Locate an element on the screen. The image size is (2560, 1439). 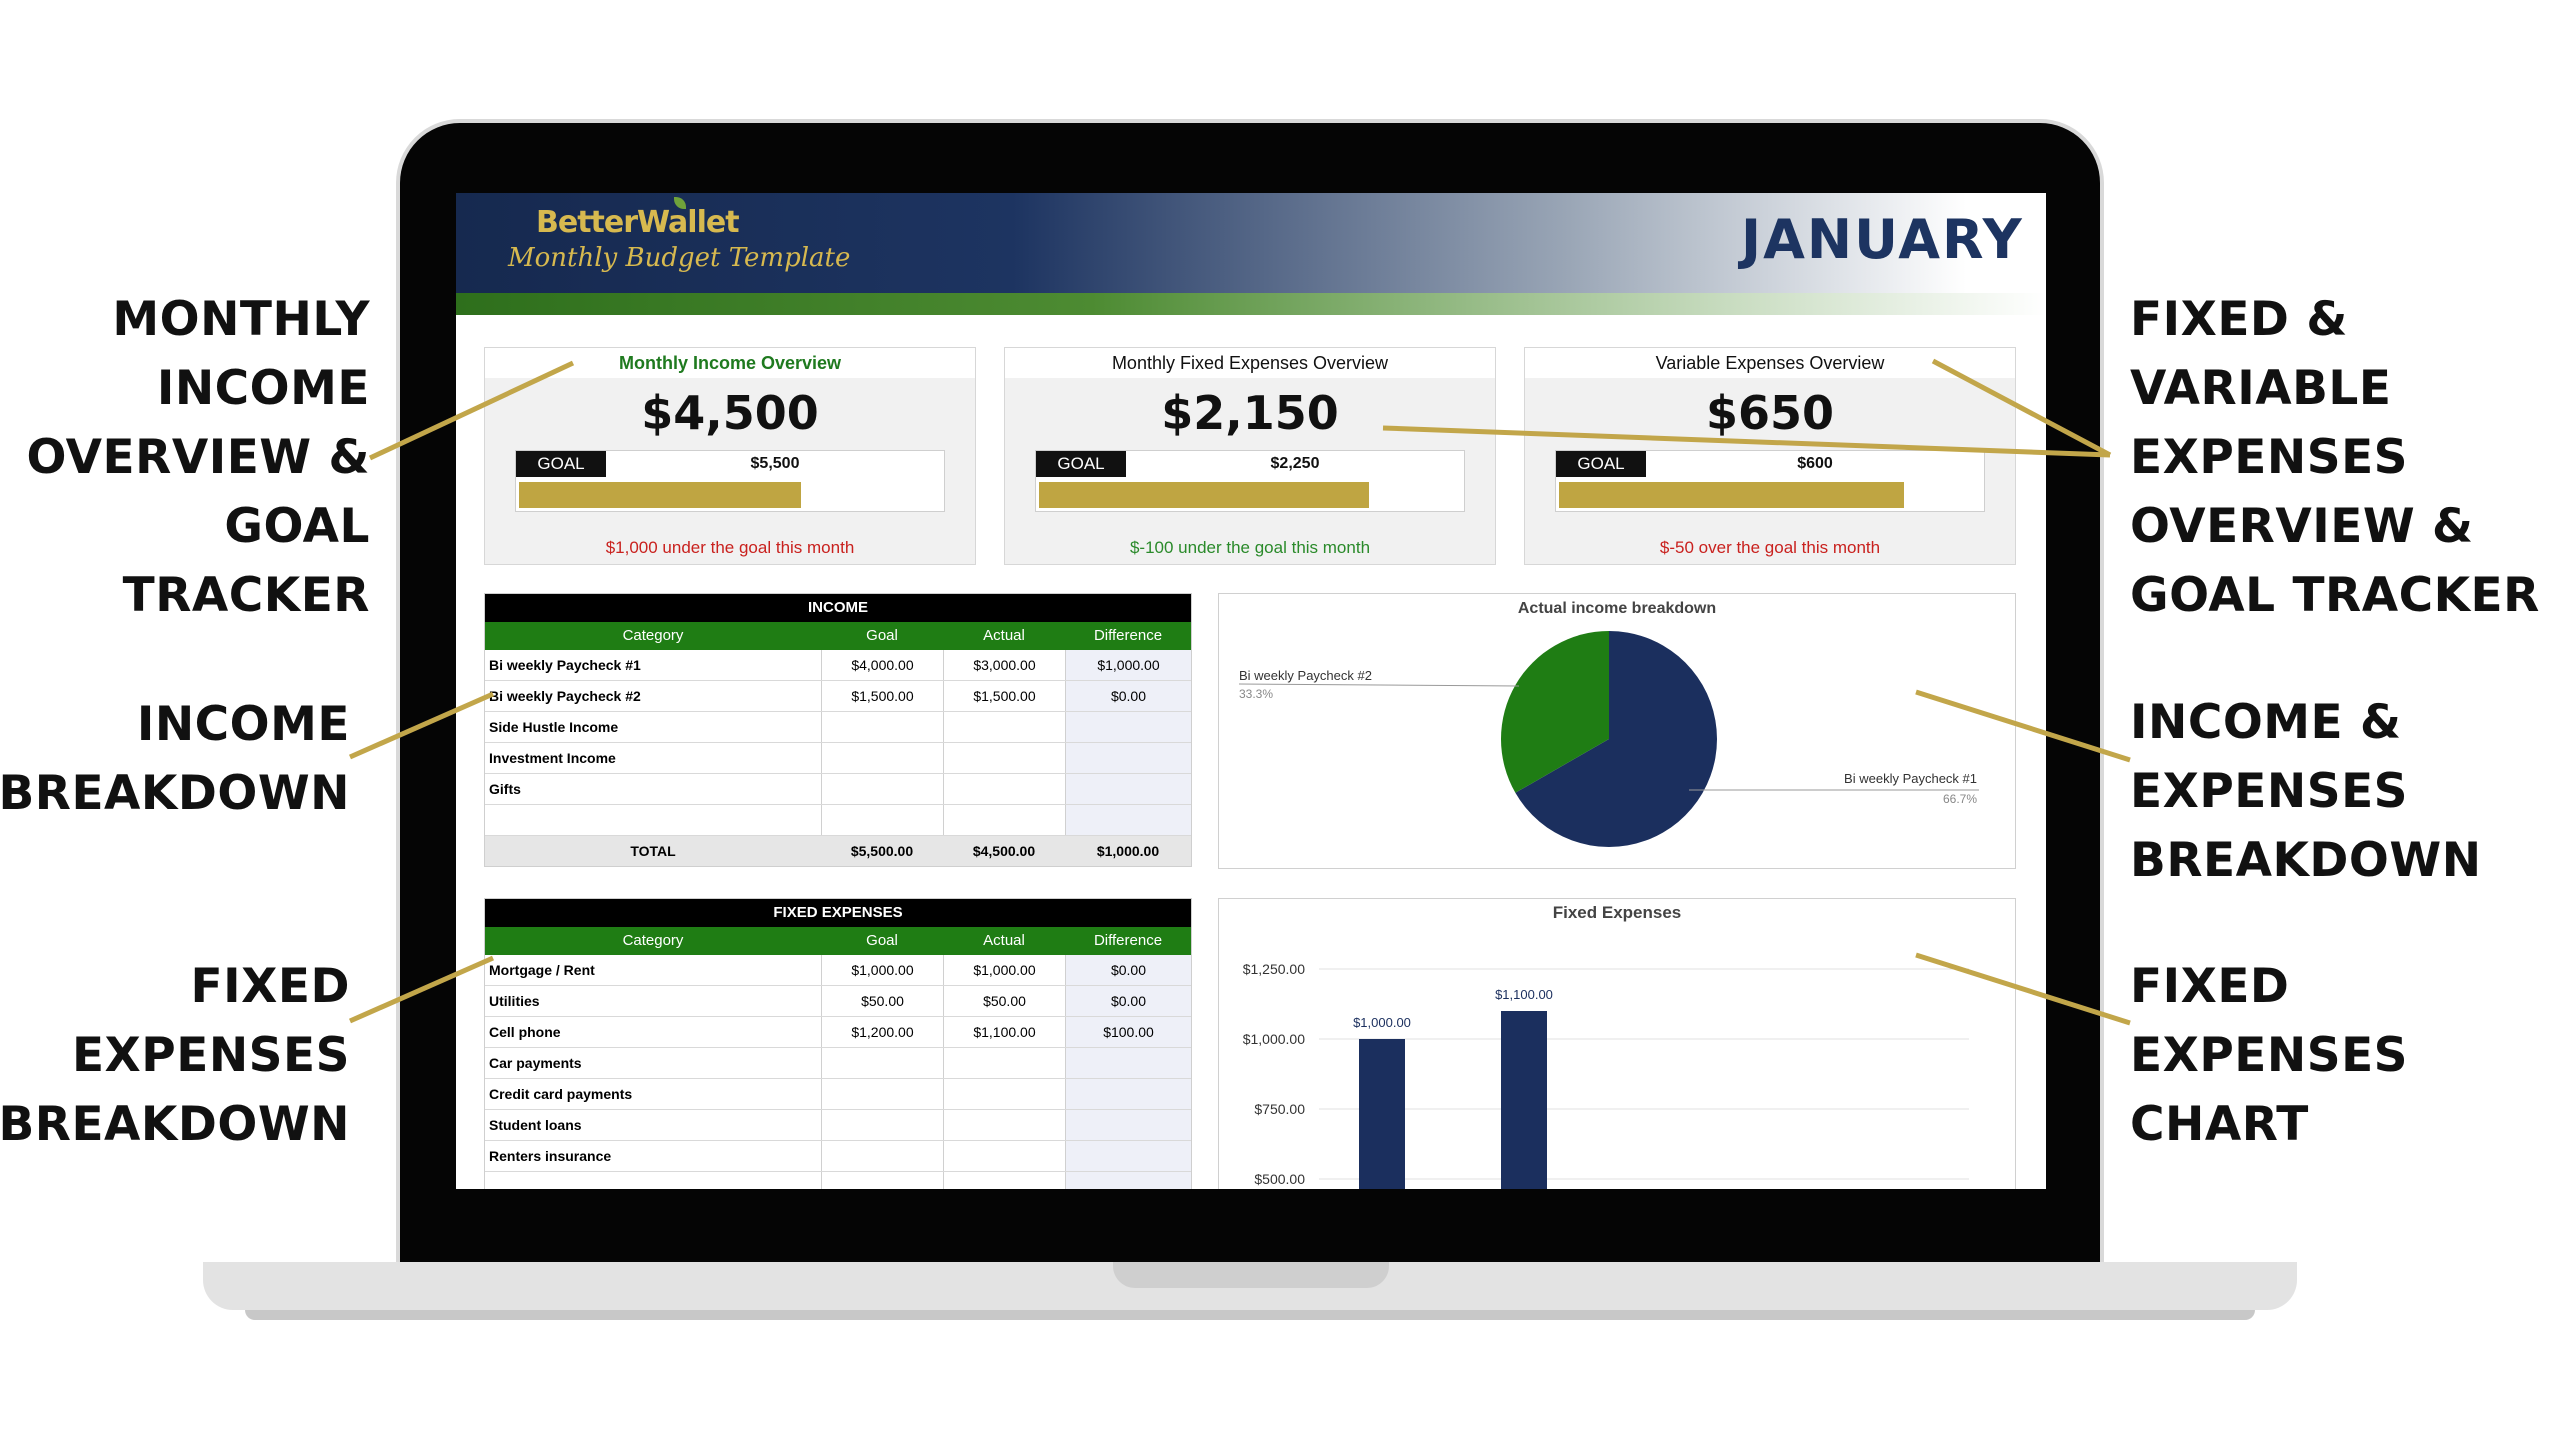
cell-category: Gifts is located at coordinates (505, 789).